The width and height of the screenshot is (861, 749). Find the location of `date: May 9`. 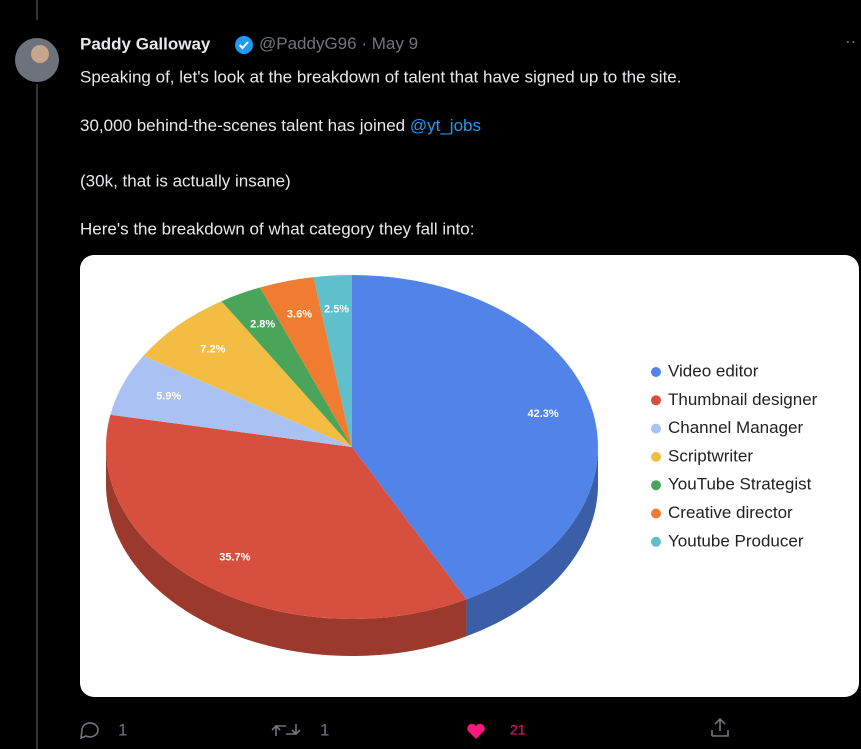

date: May 9 is located at coordinates (395, 43).